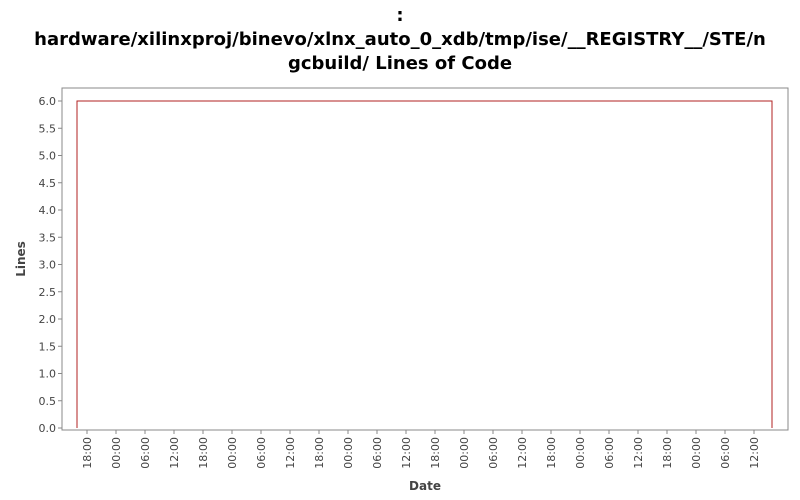 This screenshot has width=800, height=500. I want to click on chart-title-line-3: gcbuild/ Lines of Code, so click(400, 63).